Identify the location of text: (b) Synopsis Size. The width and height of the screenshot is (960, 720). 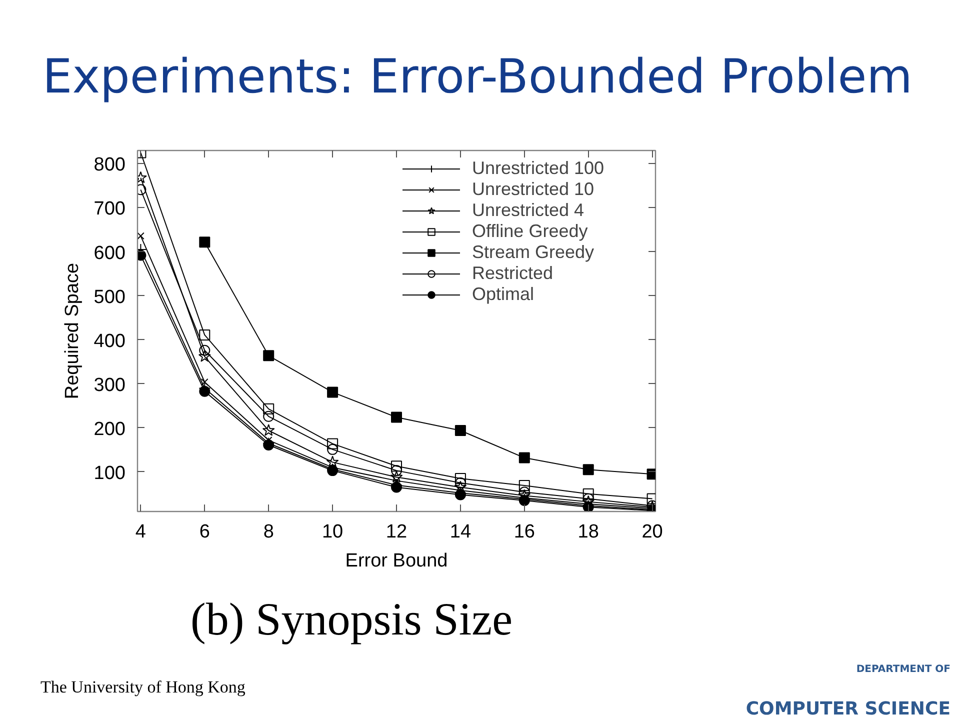
(351, 619).